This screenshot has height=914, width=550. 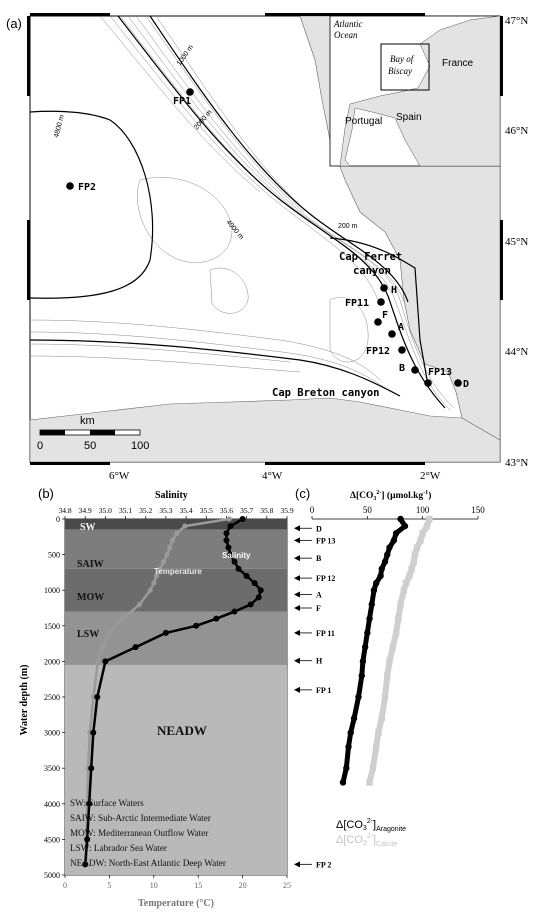 What do you see at coordinates (314, 540) in the screenshot?
I see `station-arrow-fp13: FP 13` at bounding box center [314, 540].